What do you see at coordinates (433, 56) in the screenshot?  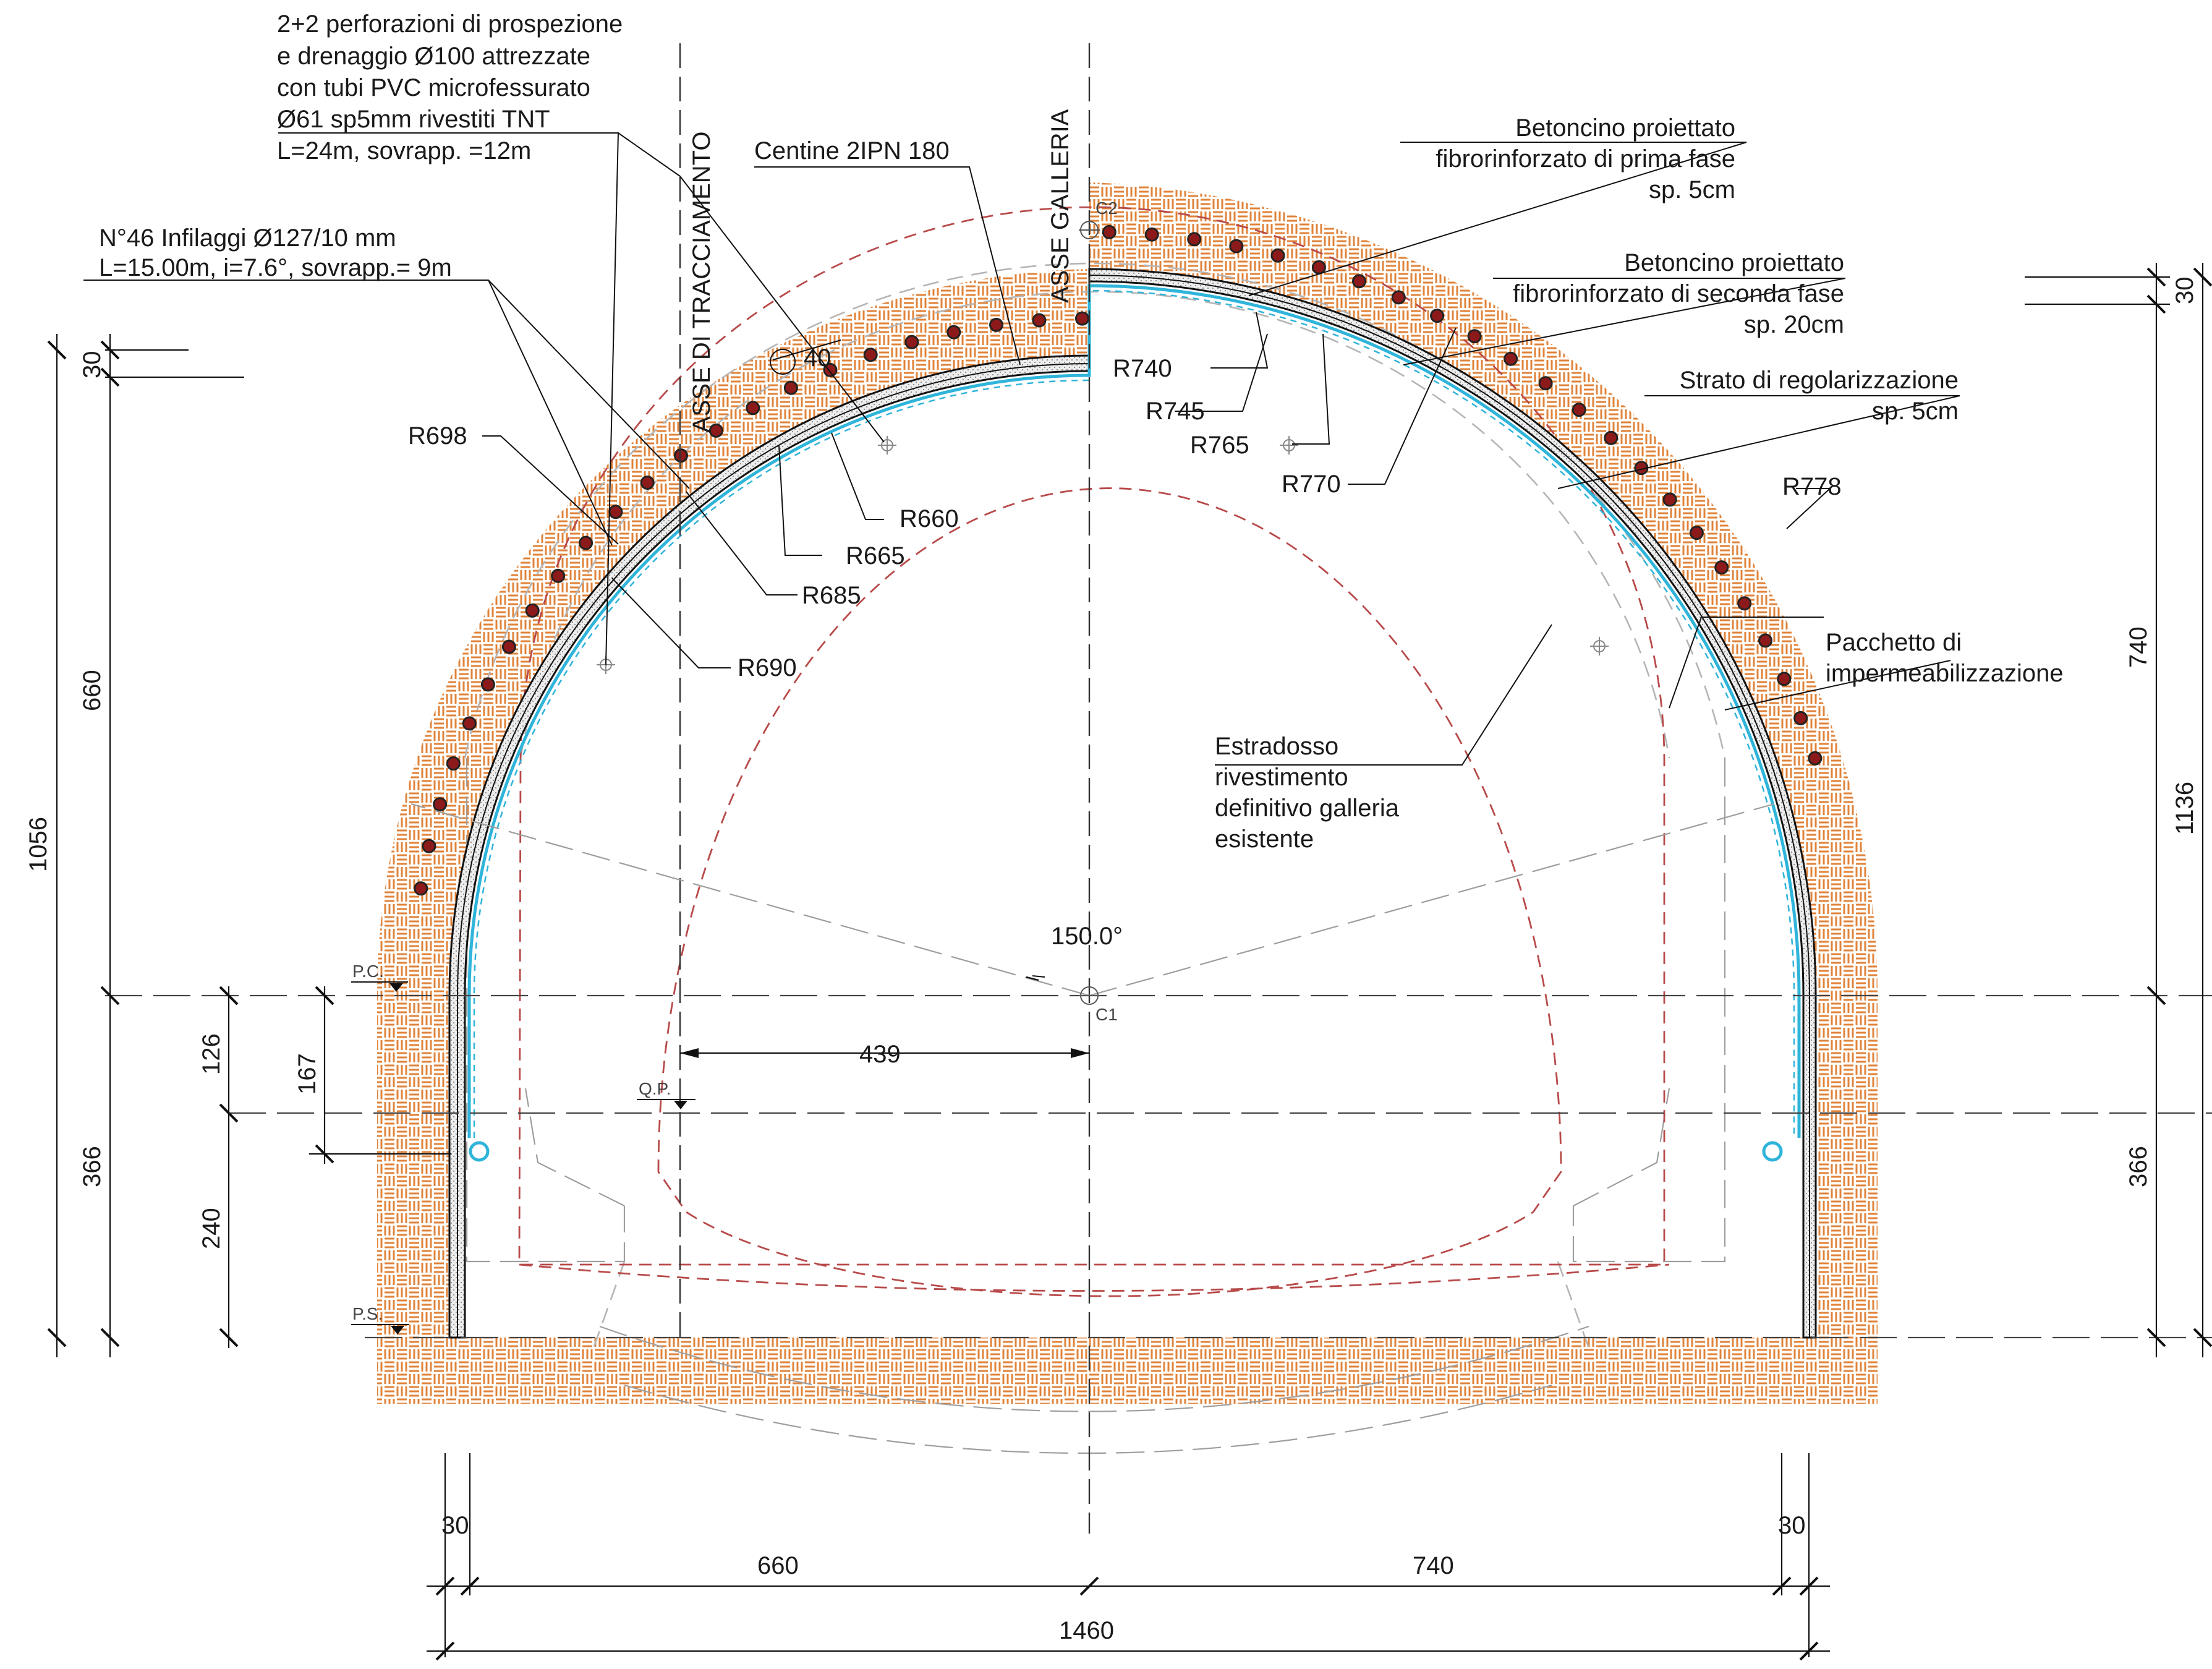 I see `svg-text: e drenaggio Ø100 attrezzate` at bounding box center [433, 56].